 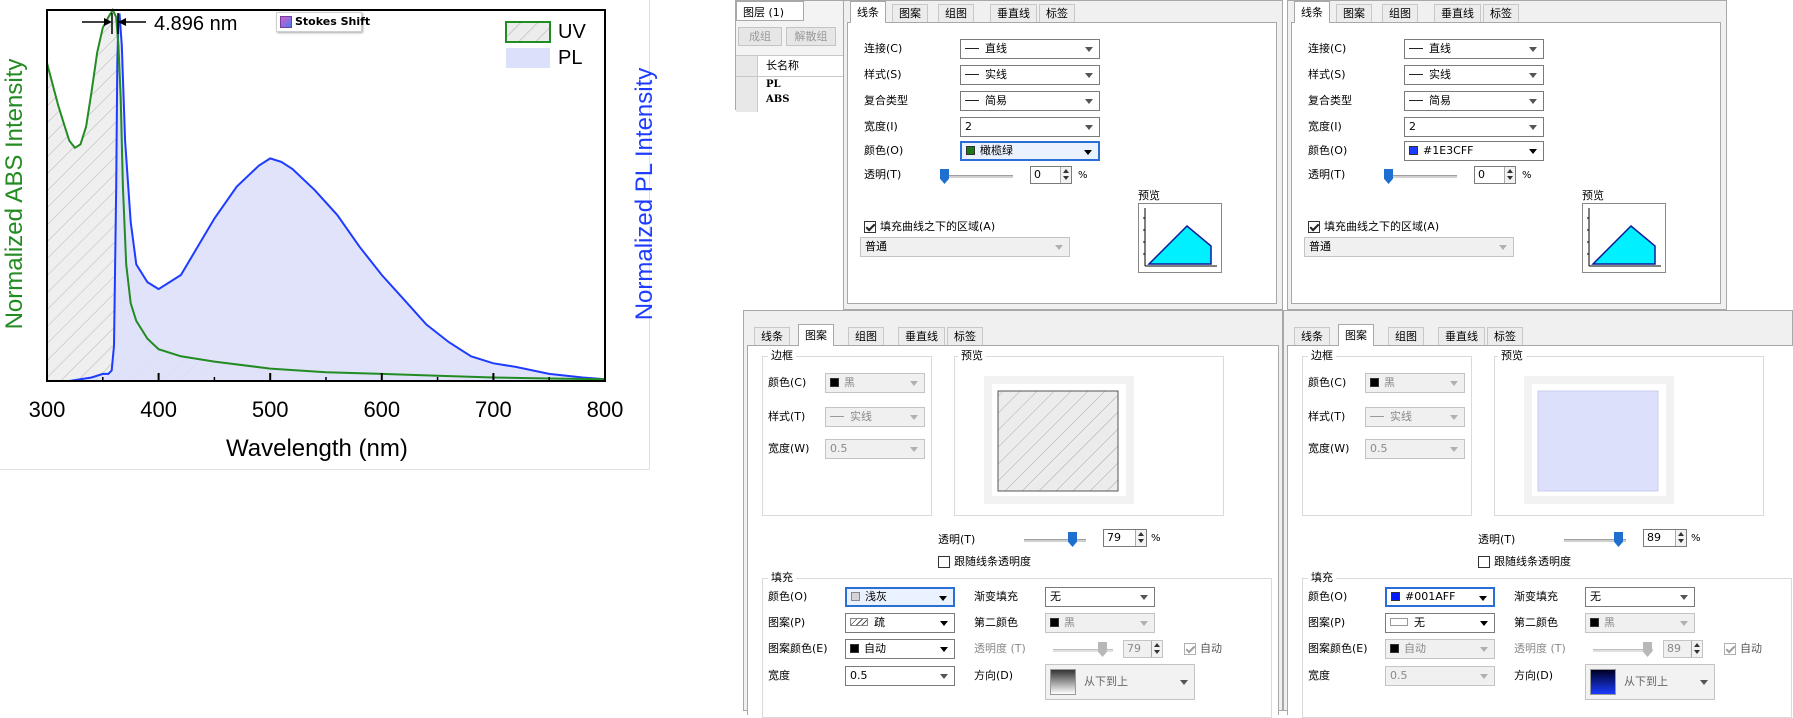 I want to click on style-label: 样式(S), so click(x=1327, y=74).